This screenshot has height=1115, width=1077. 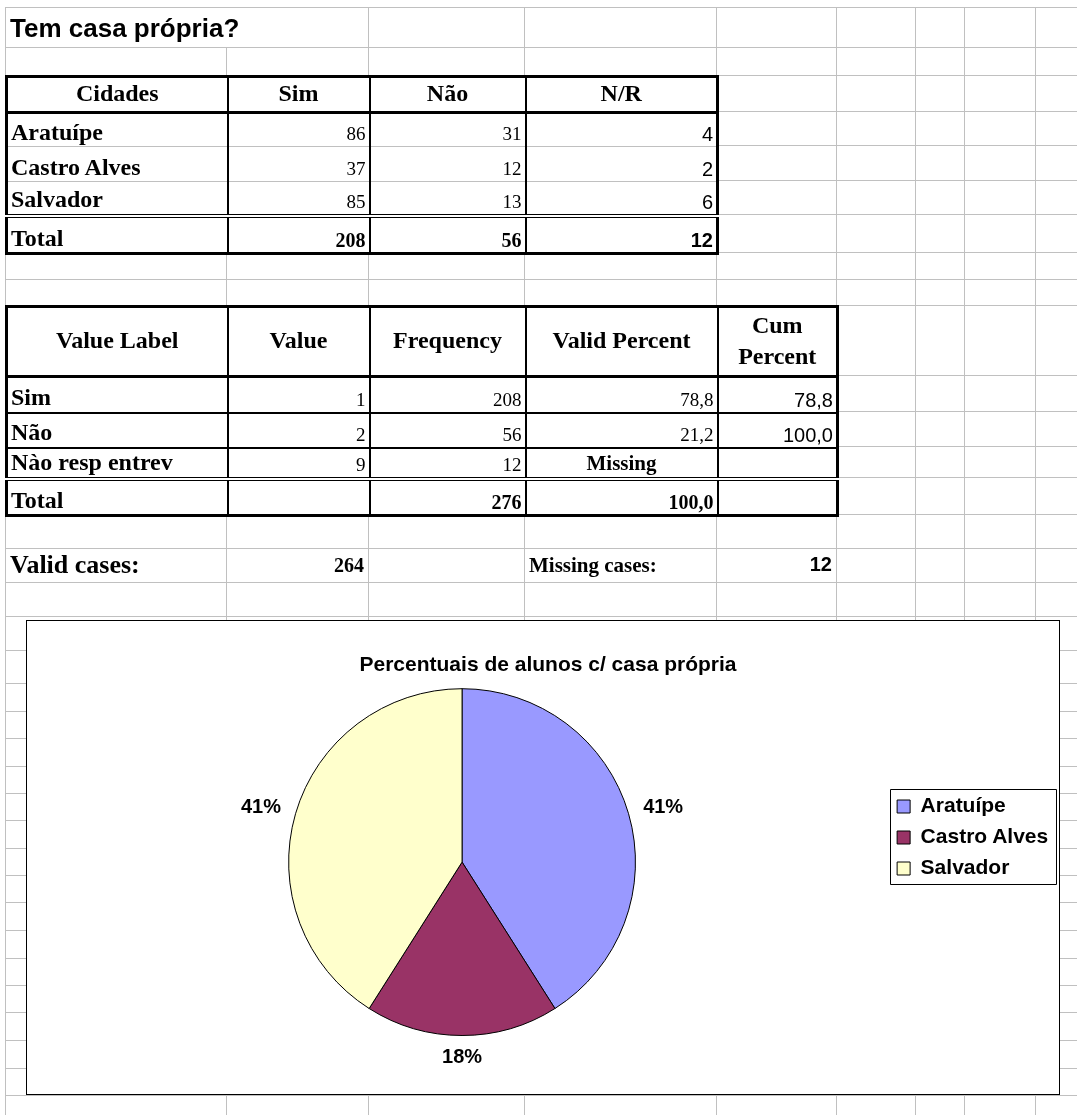 I want to click on text: Tem casa própria?, so click(x=125, y=28).